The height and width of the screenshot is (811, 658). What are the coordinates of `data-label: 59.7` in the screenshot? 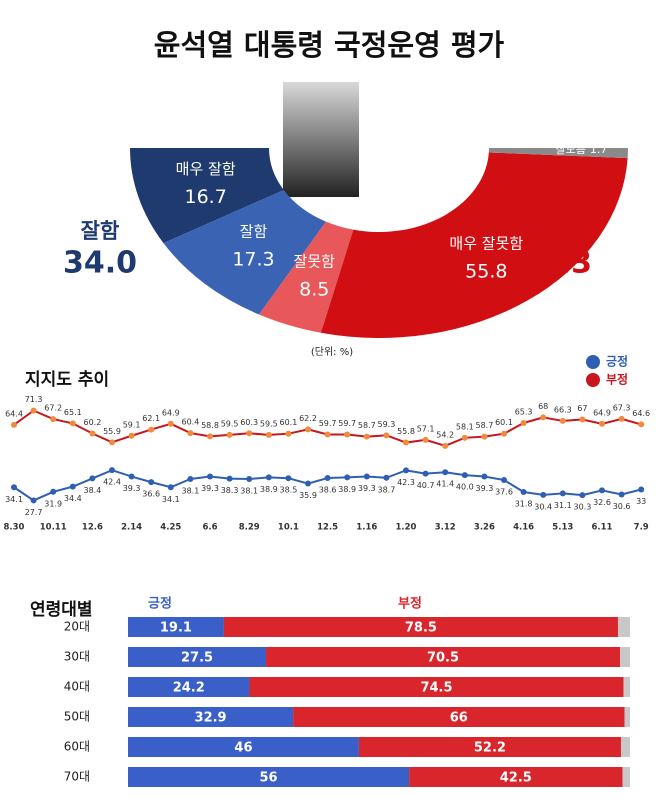 It's located at (347, 423).